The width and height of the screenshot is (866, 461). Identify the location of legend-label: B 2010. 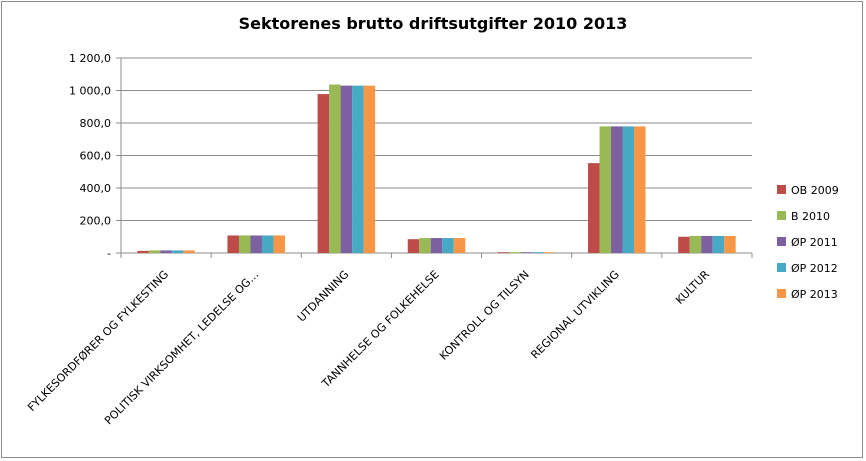
(810, 216).